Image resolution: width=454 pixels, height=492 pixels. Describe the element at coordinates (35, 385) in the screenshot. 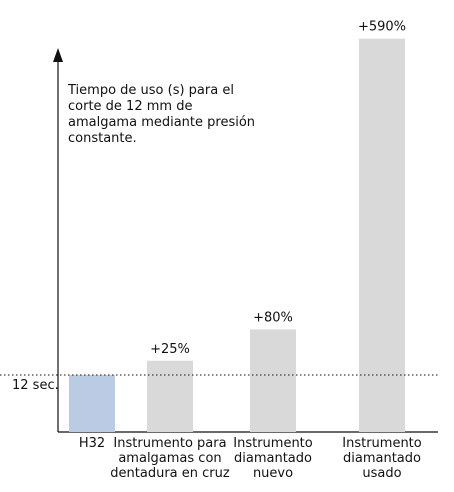

I see `y-tick-label: 12 sec.` at that location.